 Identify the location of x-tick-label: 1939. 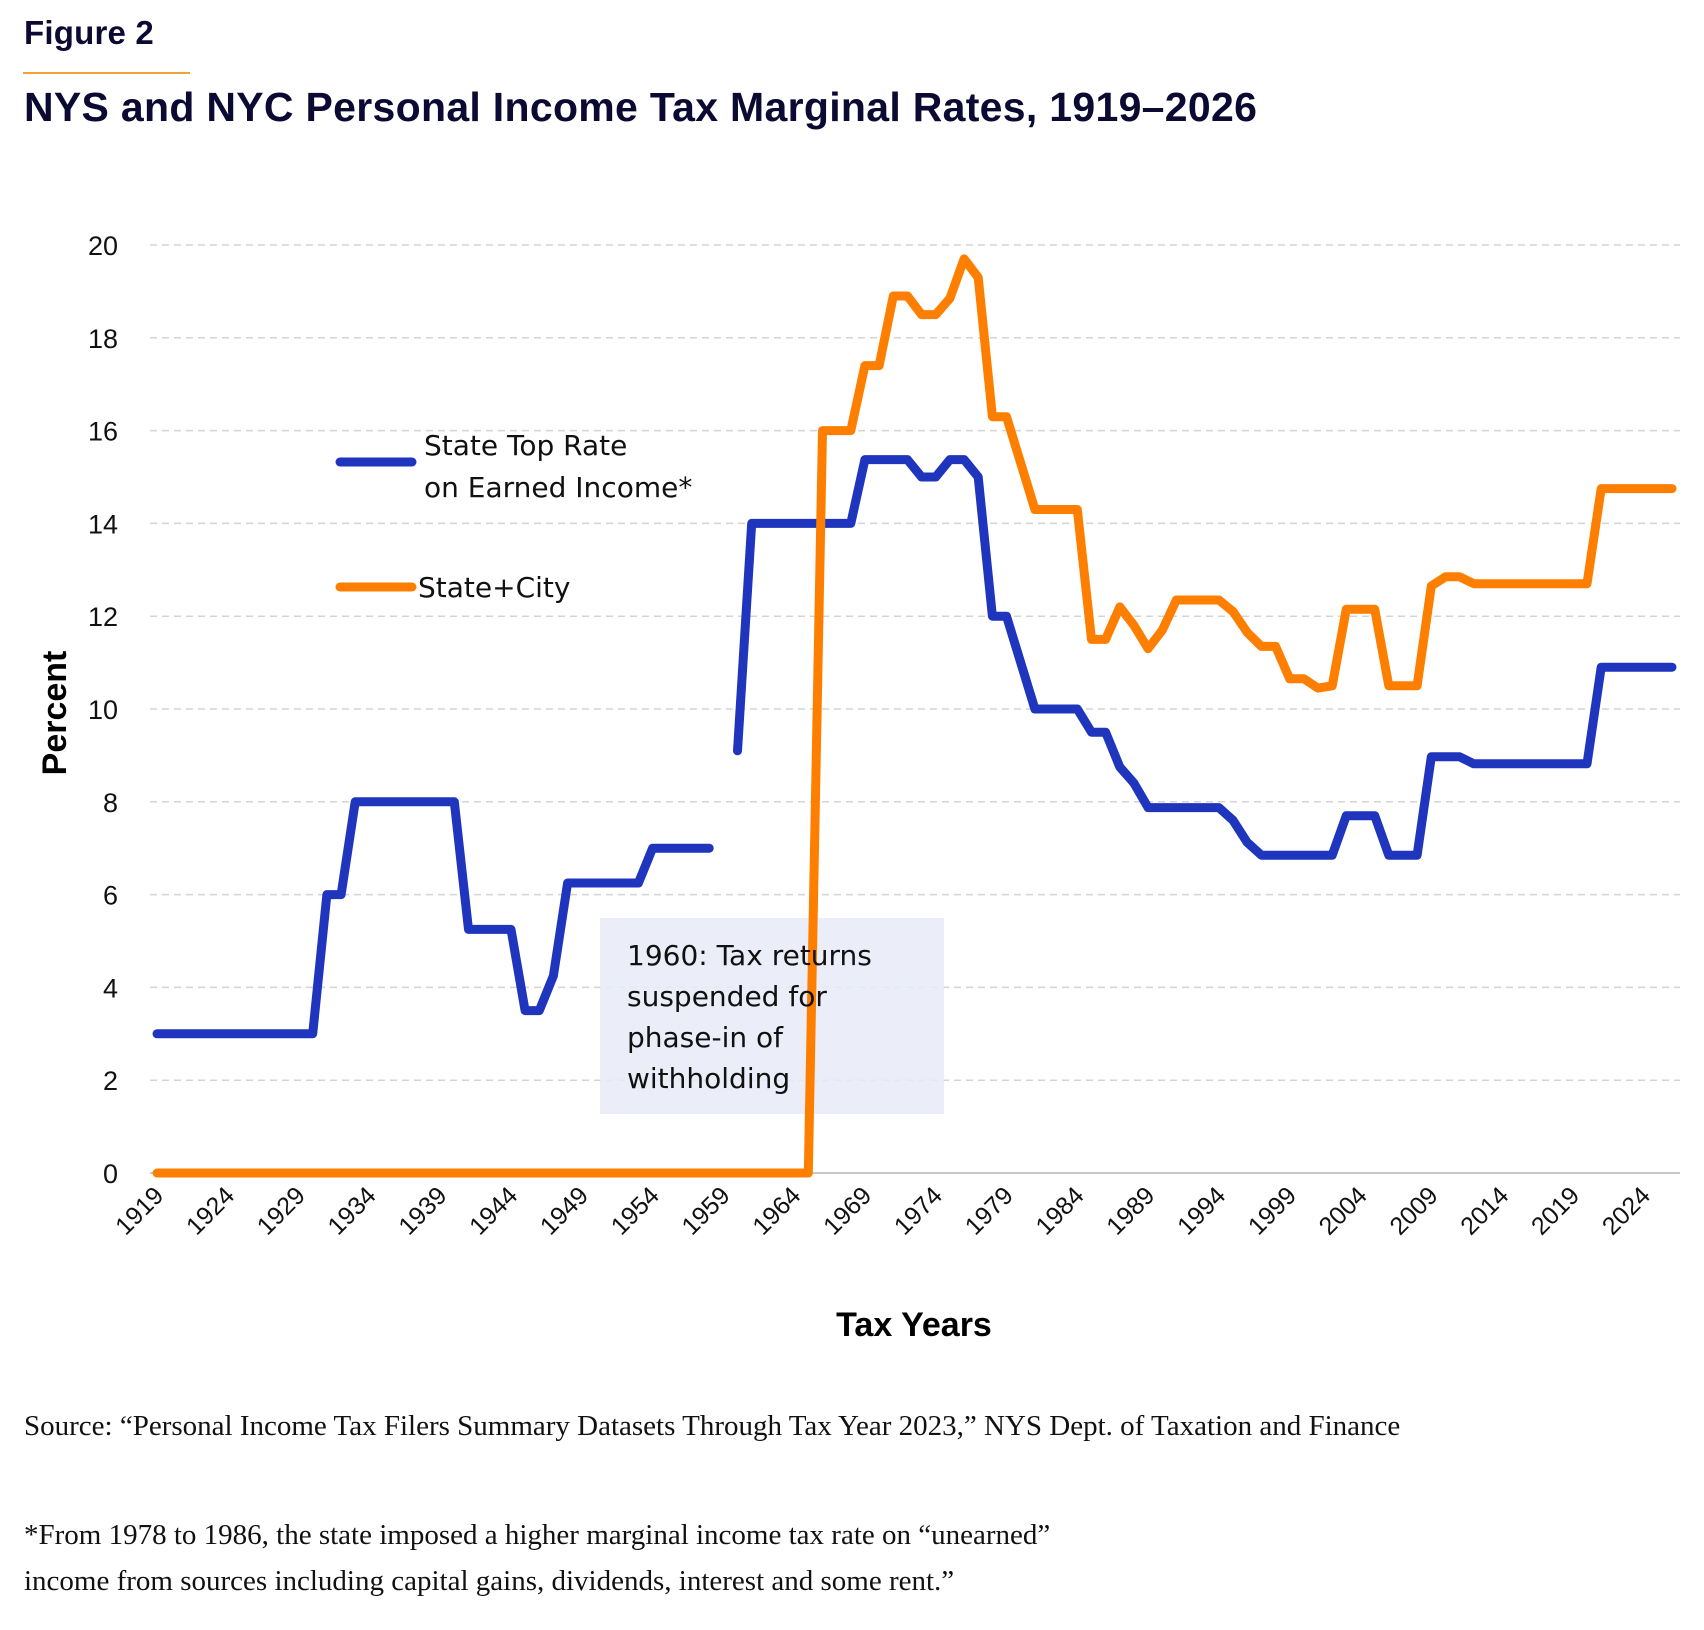
(422, 1210).